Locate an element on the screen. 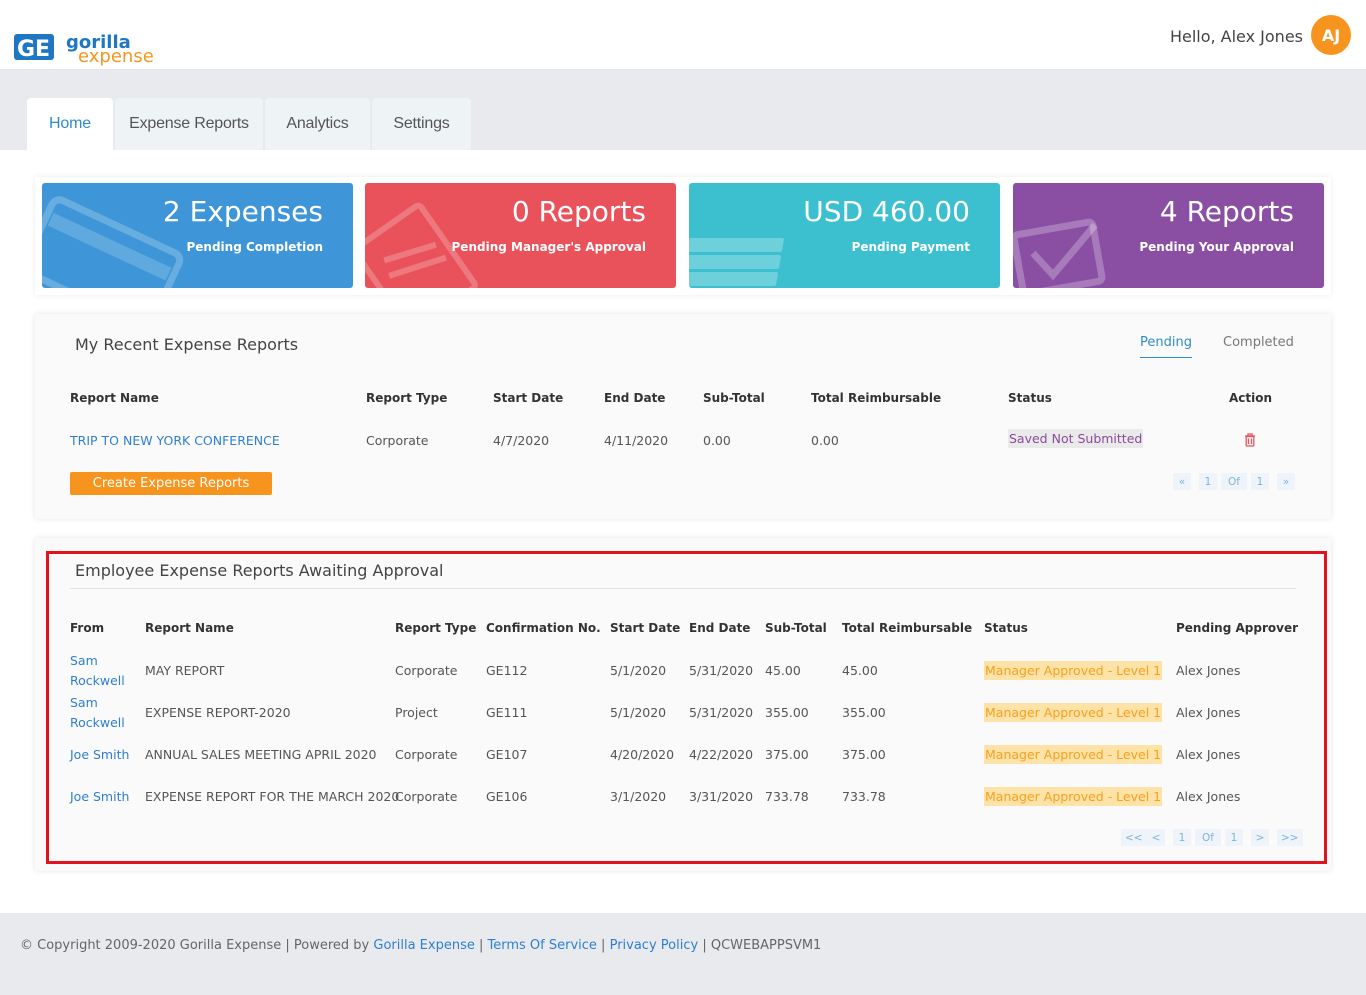 This screenshot has width=1366, height=995. tab-analytics: Analytics is located at coordinates (317, 124).